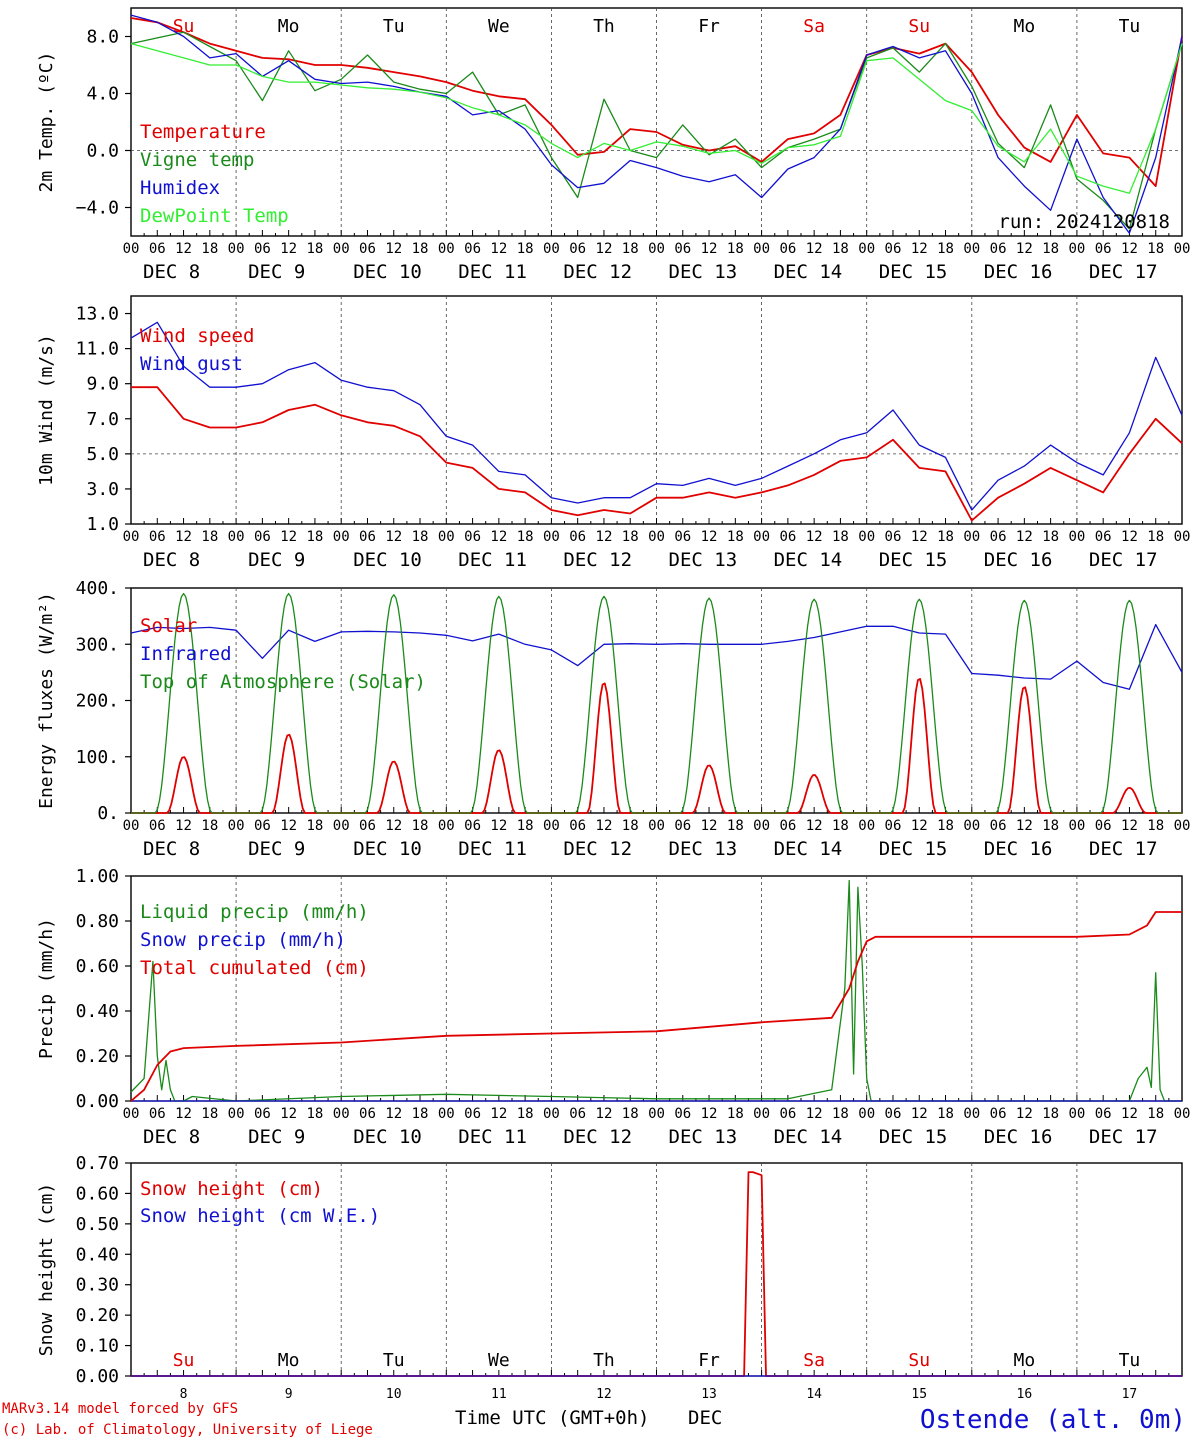 This screenshot has height=1440, width=1194. What do you see at coordinates (703, 272) in the screenshot?
I see `date-label: DEC 13` at bounding box center [703, 272].